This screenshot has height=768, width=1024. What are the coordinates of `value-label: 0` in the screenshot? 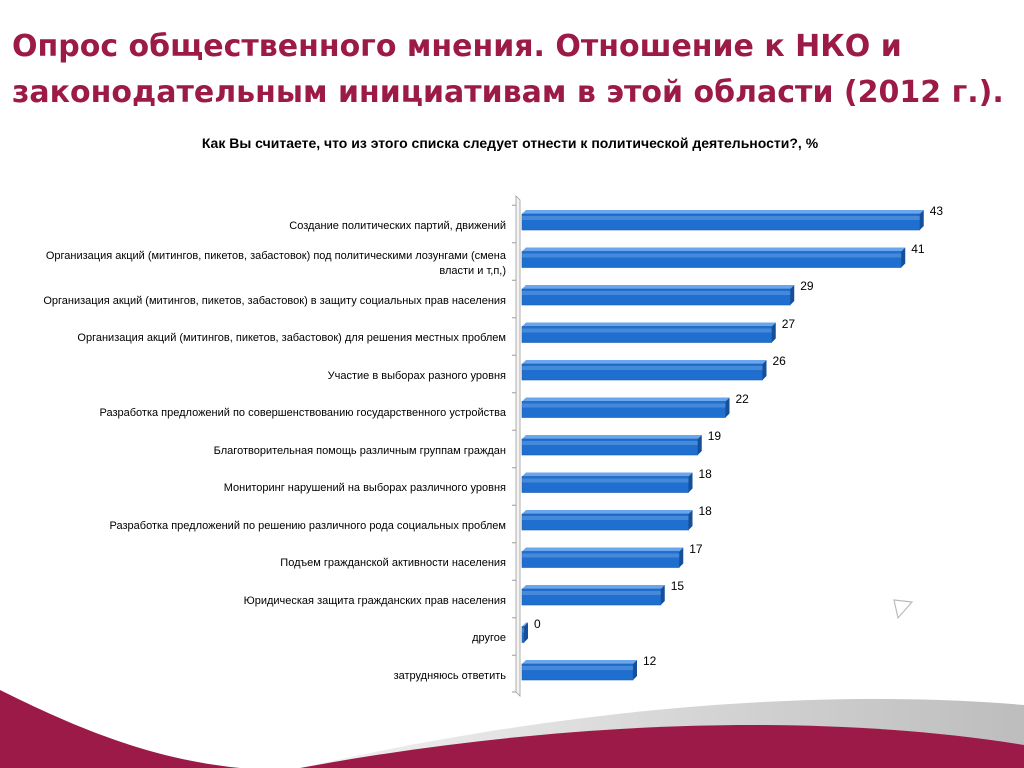 It's located at (537, 623).